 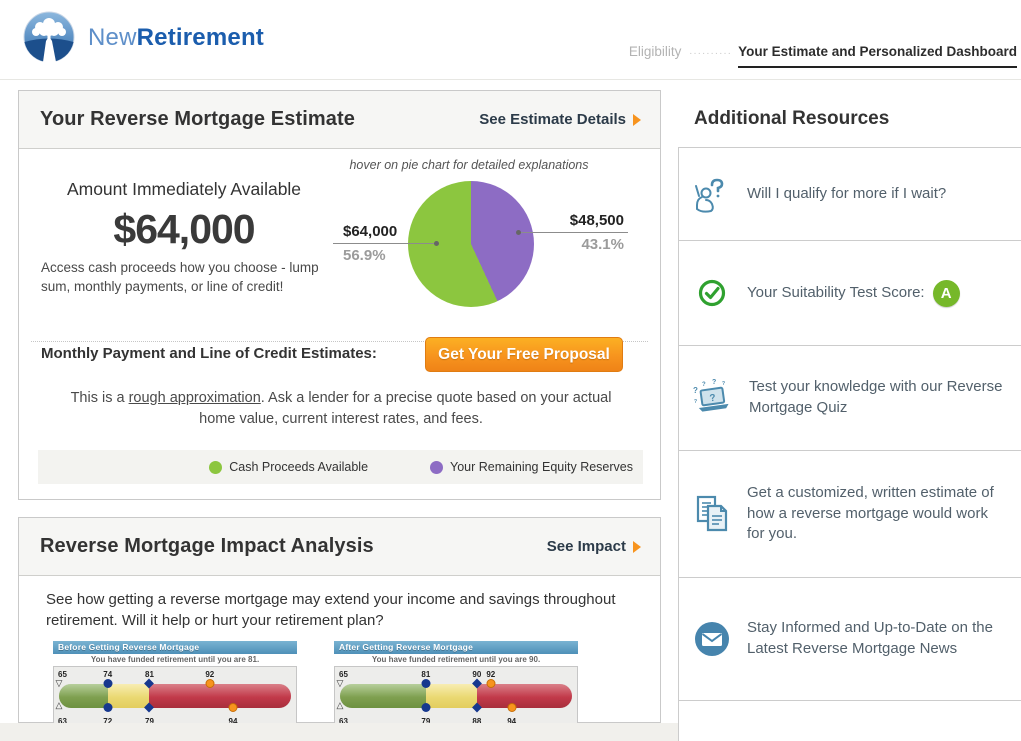 What do you see at coordinates (340, 683) in the screenshot?
I see `triangle-down-marker: ▽` at bounding box center [340, 683].